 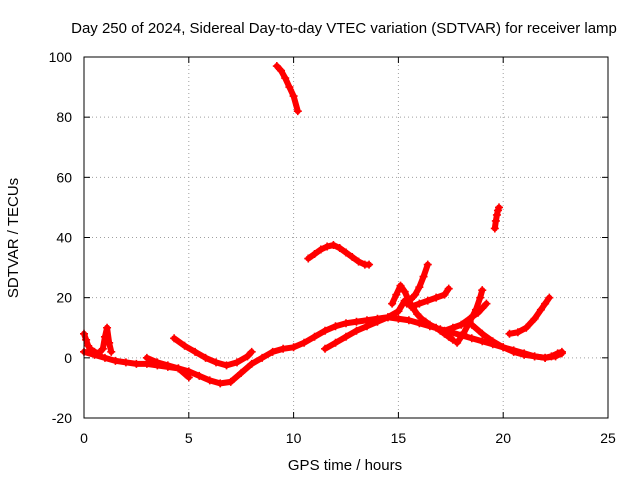 I want to click on y-tick-label: -20, so click(x=62, y=418).